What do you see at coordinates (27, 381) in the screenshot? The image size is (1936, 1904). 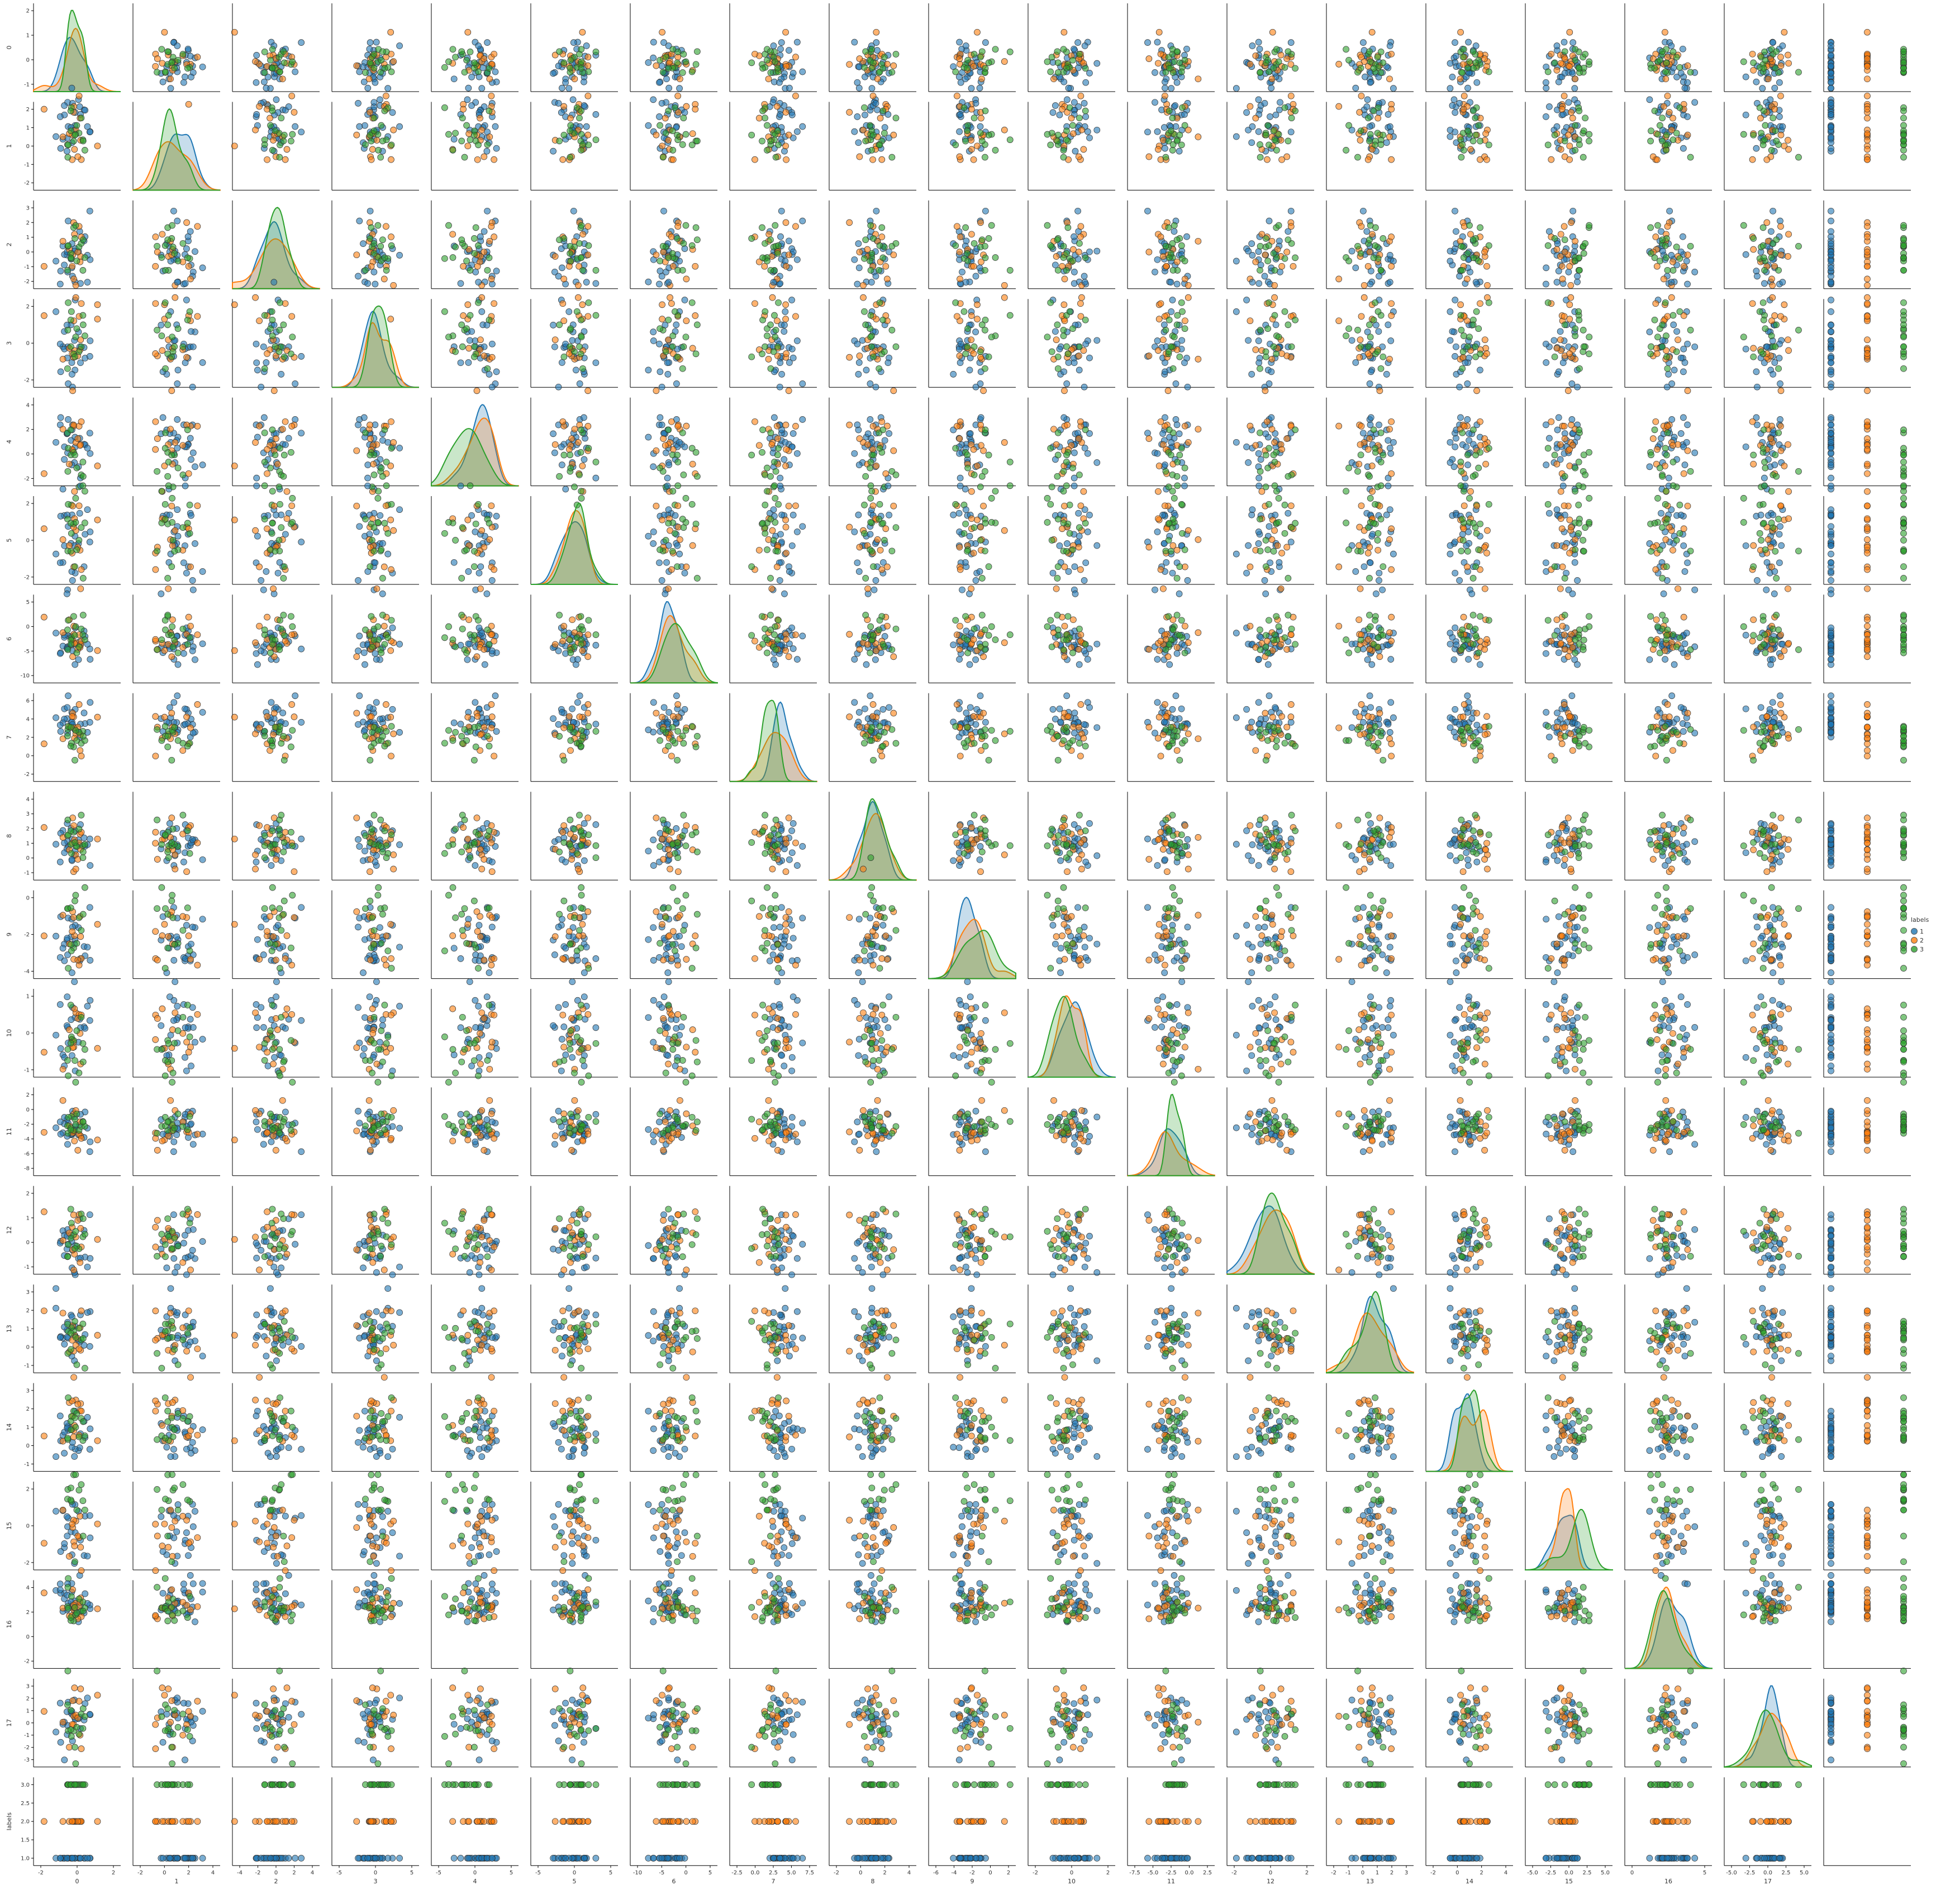 I see `y-tick-label: -2` at bounding box center [27, 381].